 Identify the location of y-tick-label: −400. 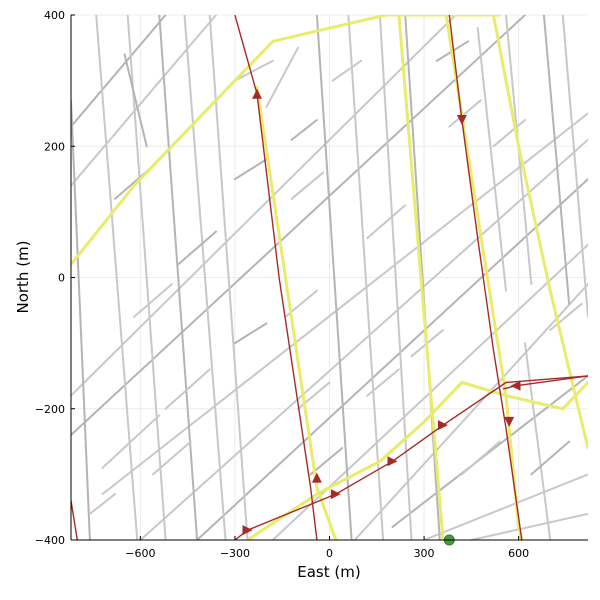
(50, 540).